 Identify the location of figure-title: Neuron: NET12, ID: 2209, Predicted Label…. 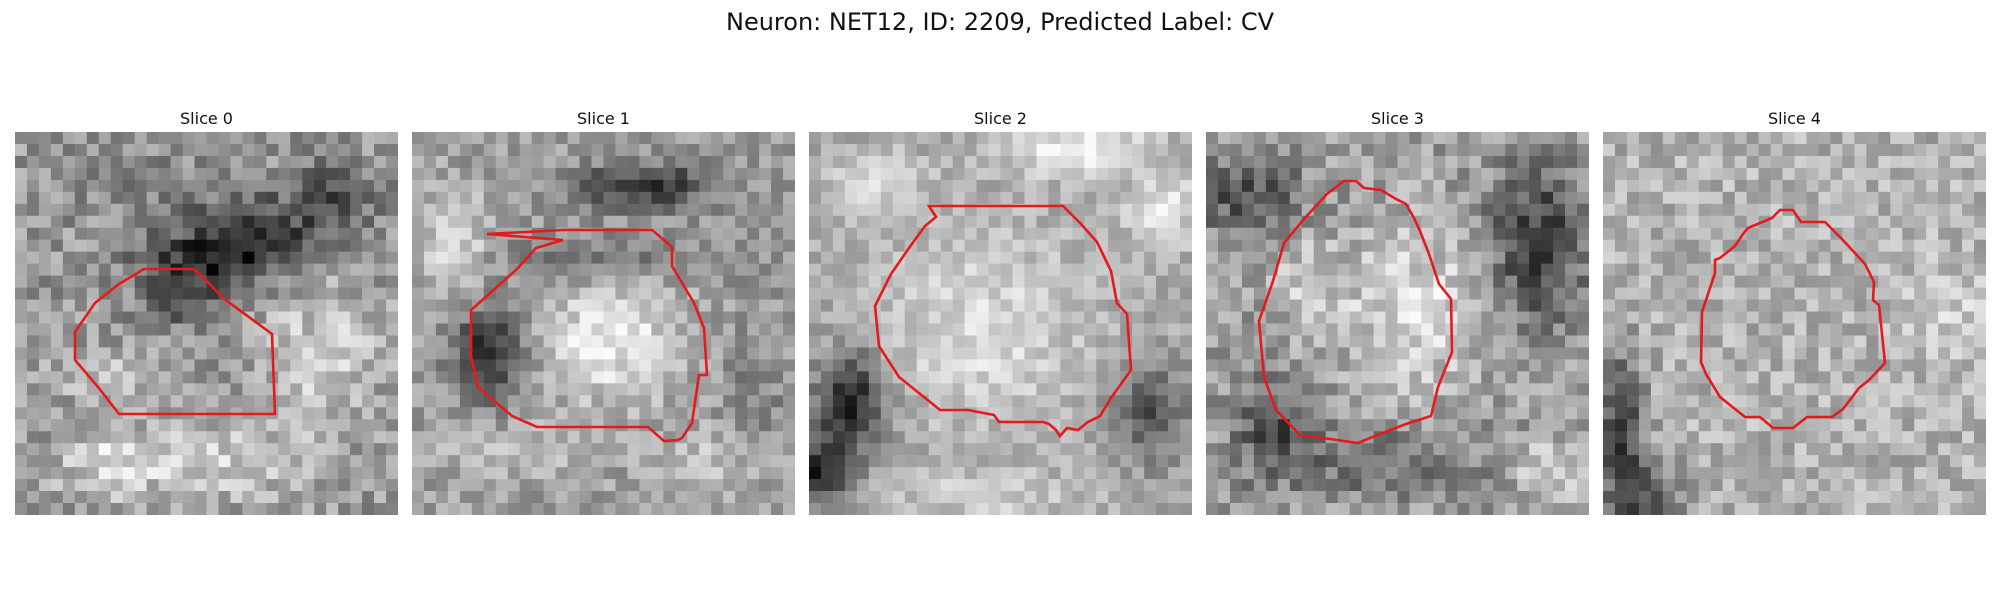
(1000, 22).